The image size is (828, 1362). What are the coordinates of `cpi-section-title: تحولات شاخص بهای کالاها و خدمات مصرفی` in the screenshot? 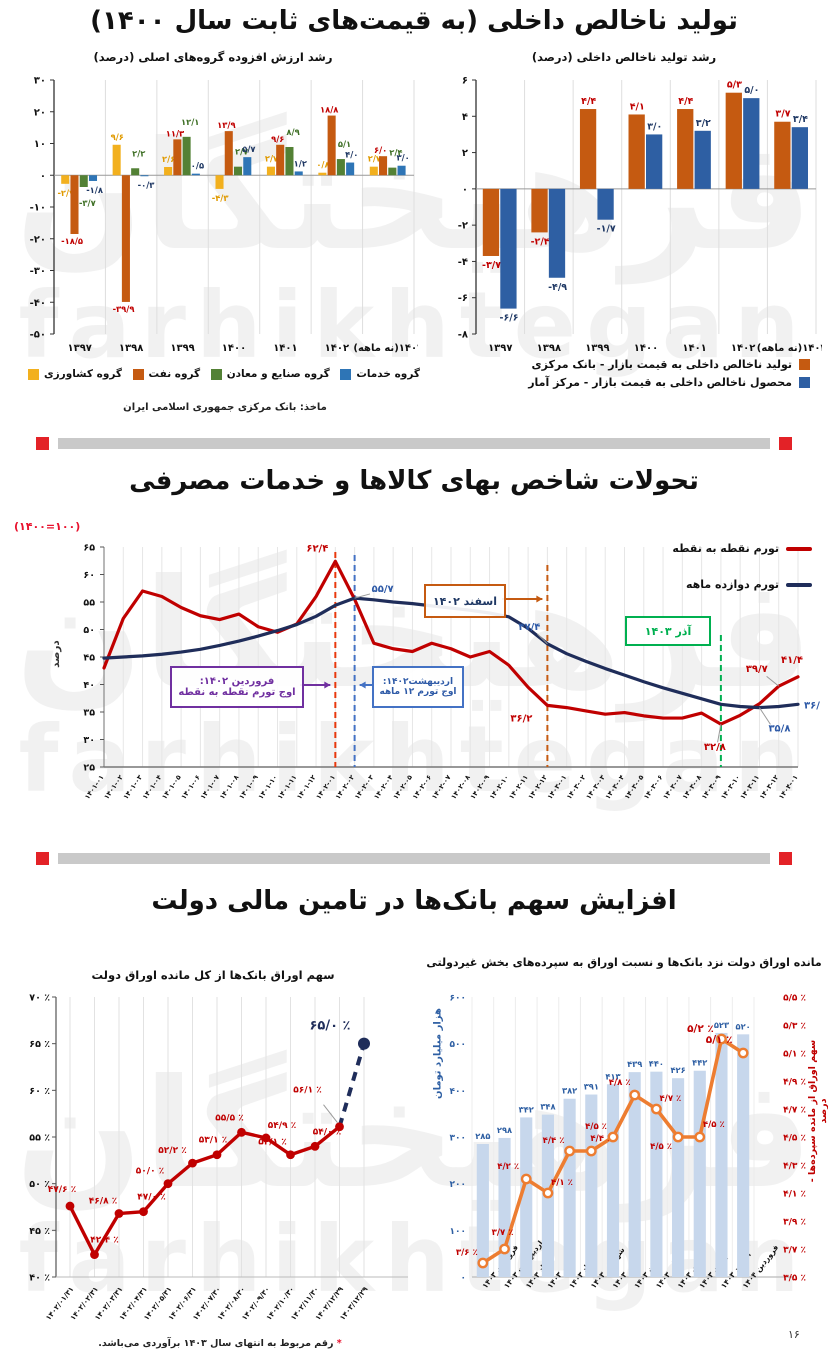 It's located at (414, 481).